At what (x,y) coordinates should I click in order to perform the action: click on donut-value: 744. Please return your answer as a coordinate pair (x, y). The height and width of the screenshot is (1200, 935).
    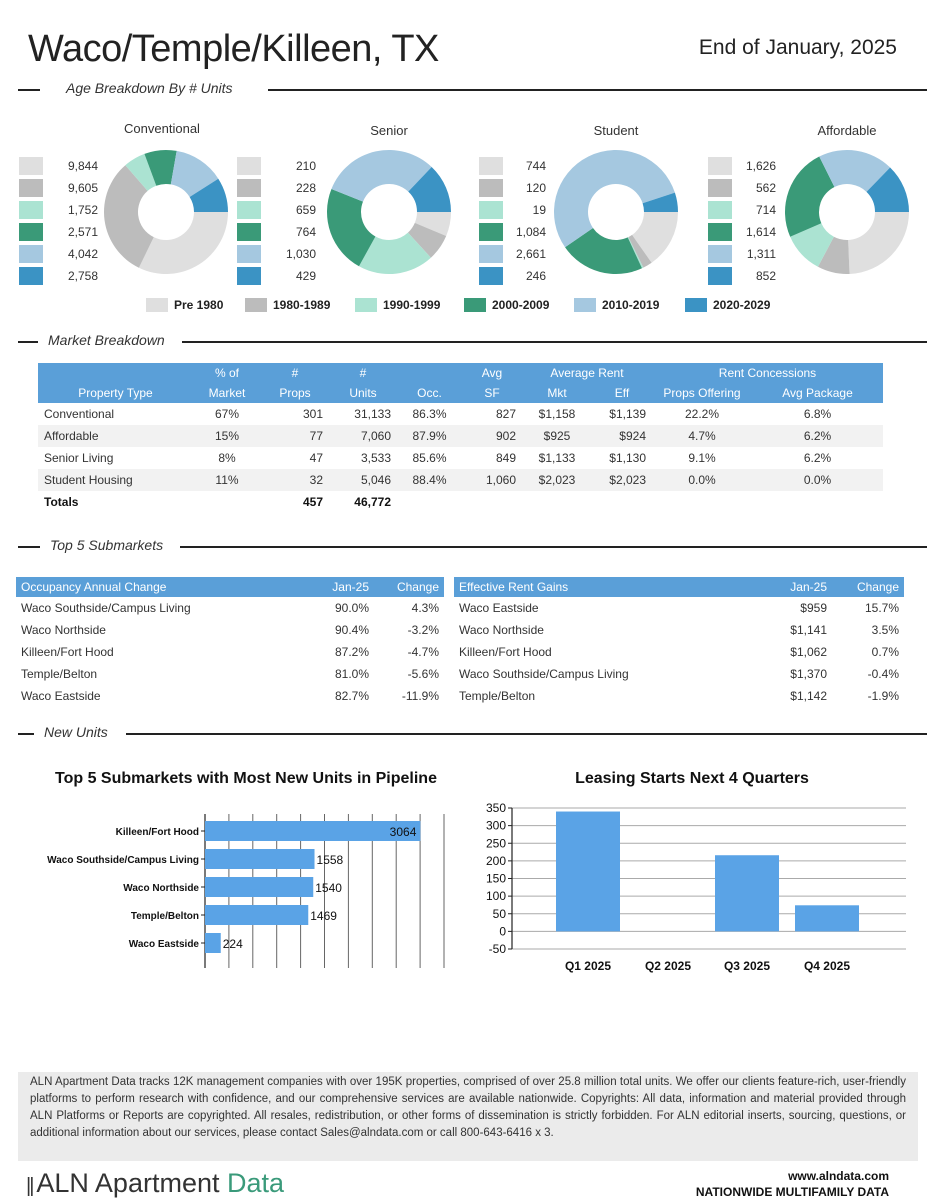
    Looking at the image, I should click on (535, 166).